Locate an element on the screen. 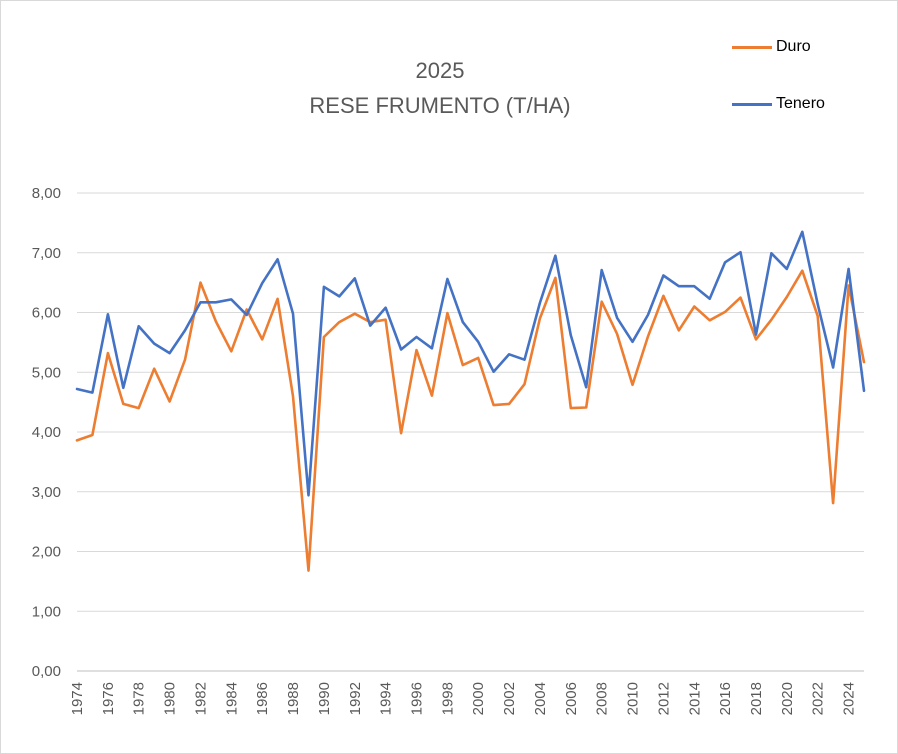 The image size is (898, 754). x-tick-label: 2024 is located at coordinates (849, 698).